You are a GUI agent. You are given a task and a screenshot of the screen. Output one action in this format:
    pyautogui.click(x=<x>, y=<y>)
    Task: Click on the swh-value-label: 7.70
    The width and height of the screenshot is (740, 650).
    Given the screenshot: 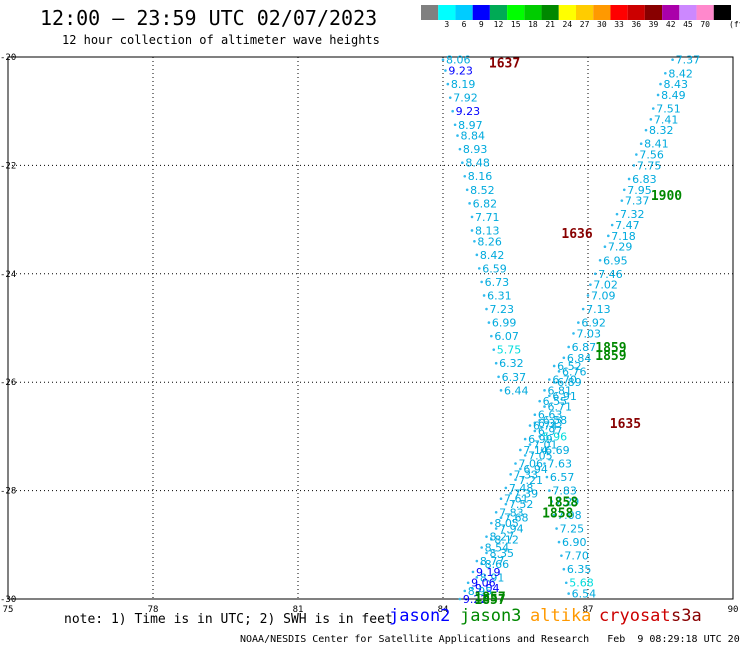 What is the action you would take?
    pyautogui.click(x=576, y=556)
    